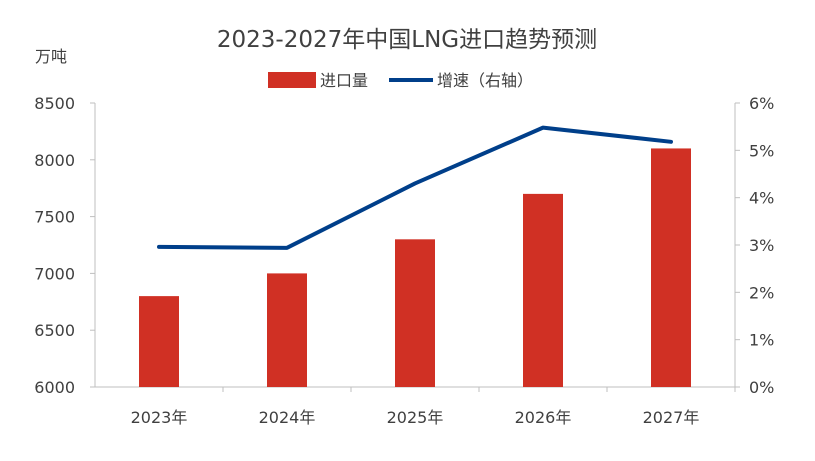  I want to click on y2-tick-label: 6%, so click(761, 103).